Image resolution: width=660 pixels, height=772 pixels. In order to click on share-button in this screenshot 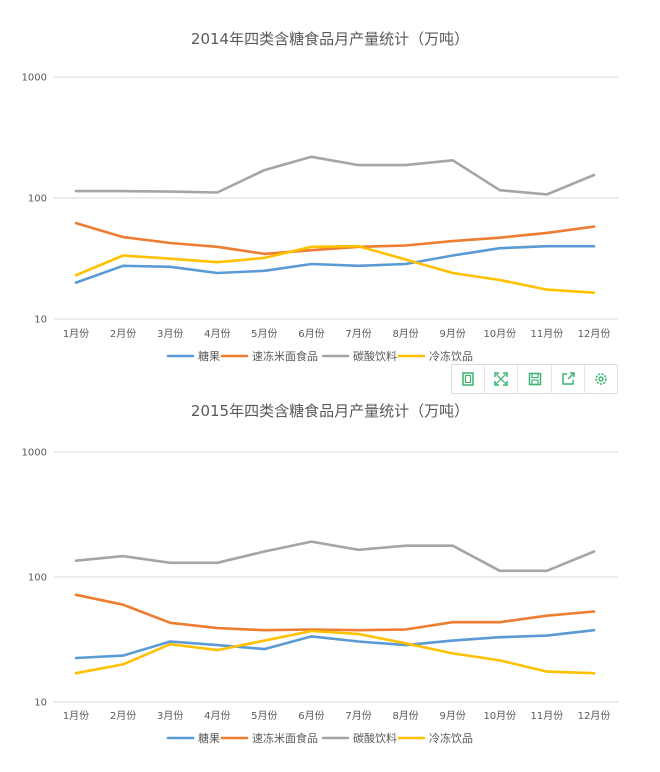, I will do `click(568, 379)`.